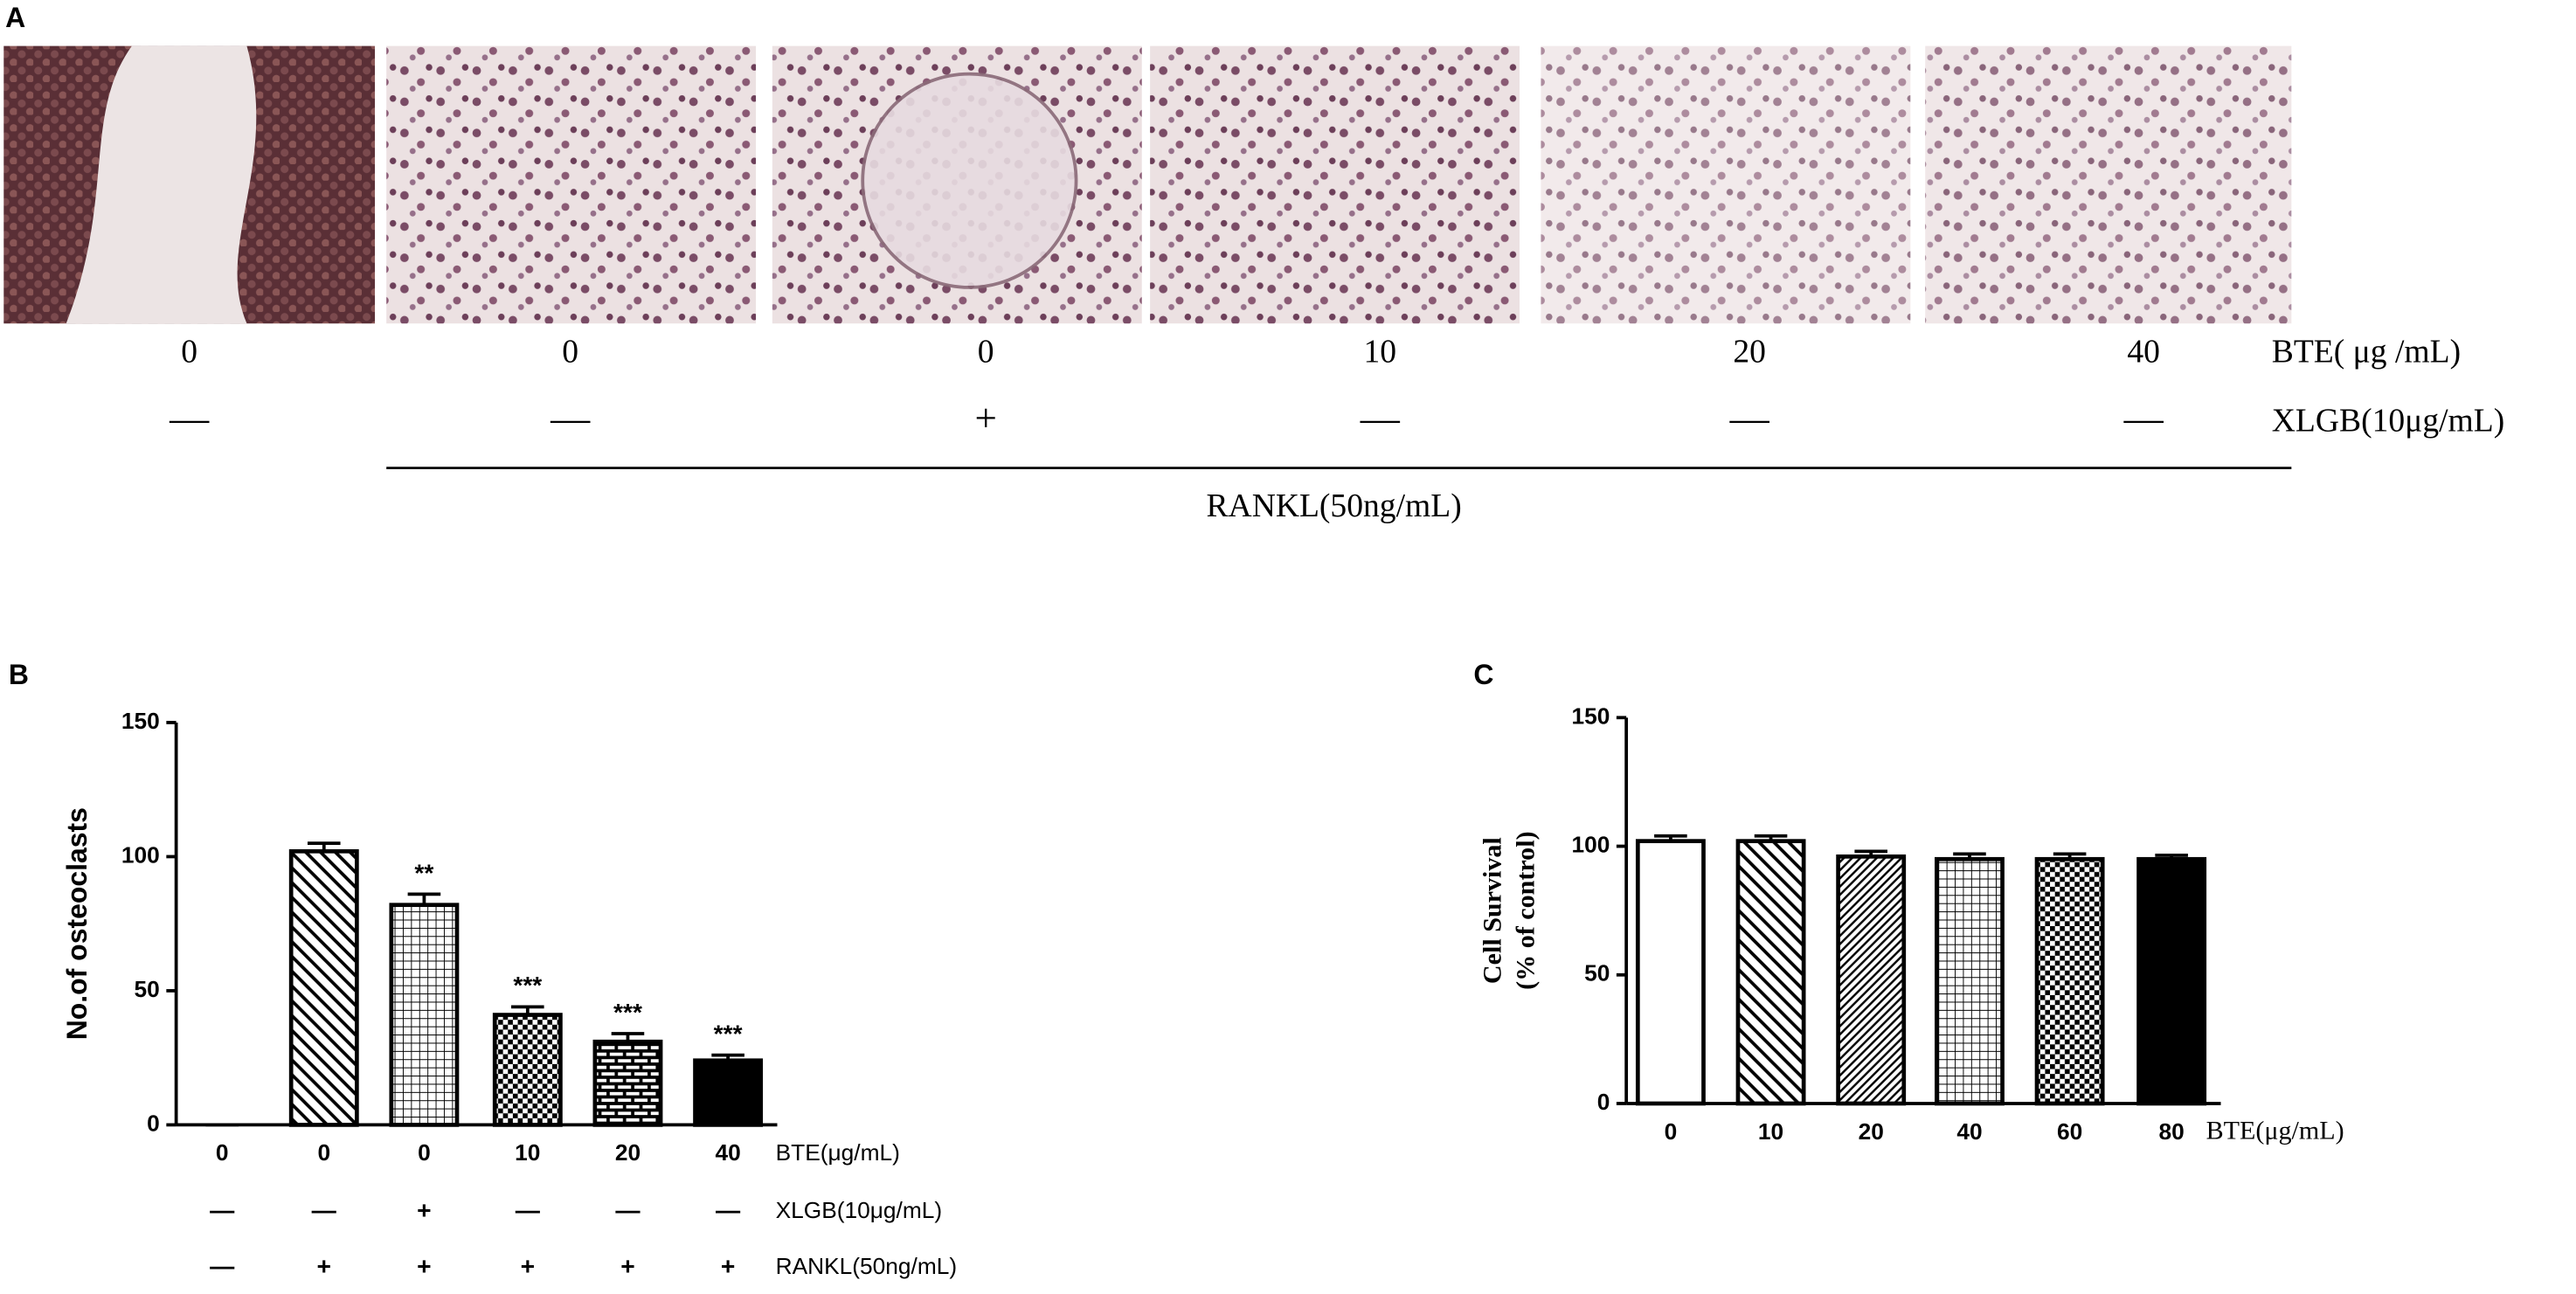 The height and width of the screenshot is (1294, 2576). What do you see at coordinates (1483, 674) in the screenshot?
I see `panel-label: C` at bounding box center [1483, 674].